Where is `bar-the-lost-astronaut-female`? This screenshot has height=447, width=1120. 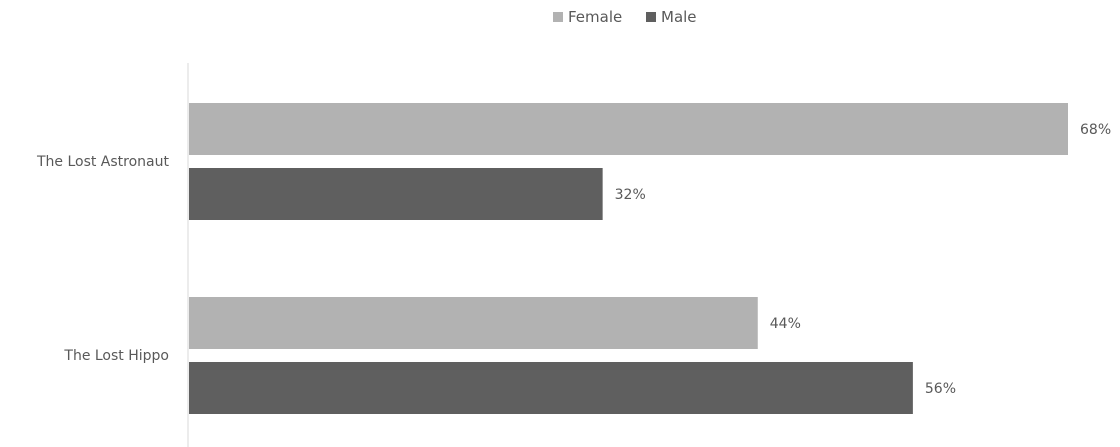 bar-the-lost-astronaut-female is located at coordinates (628, 129).